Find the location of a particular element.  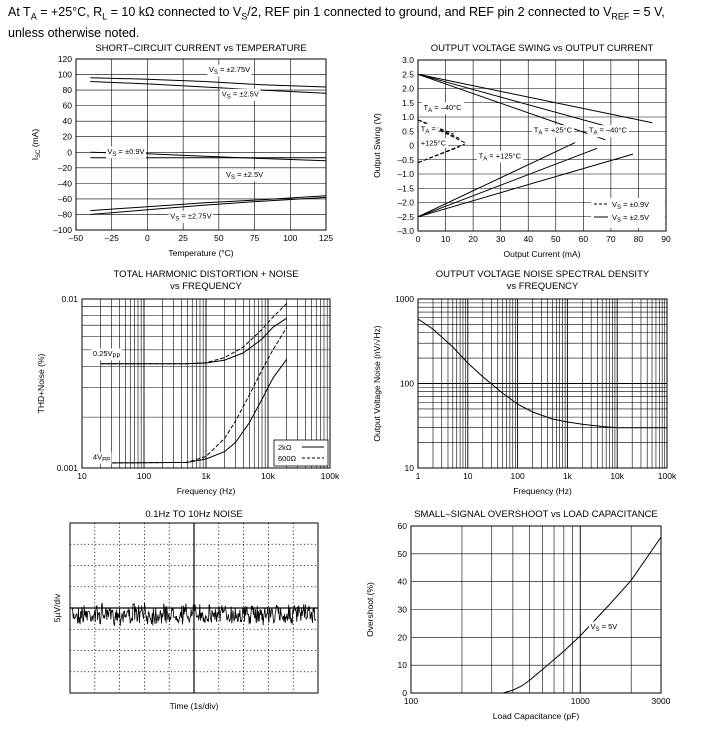

y-tick-label: –100 is located at coordinates (62, 230).